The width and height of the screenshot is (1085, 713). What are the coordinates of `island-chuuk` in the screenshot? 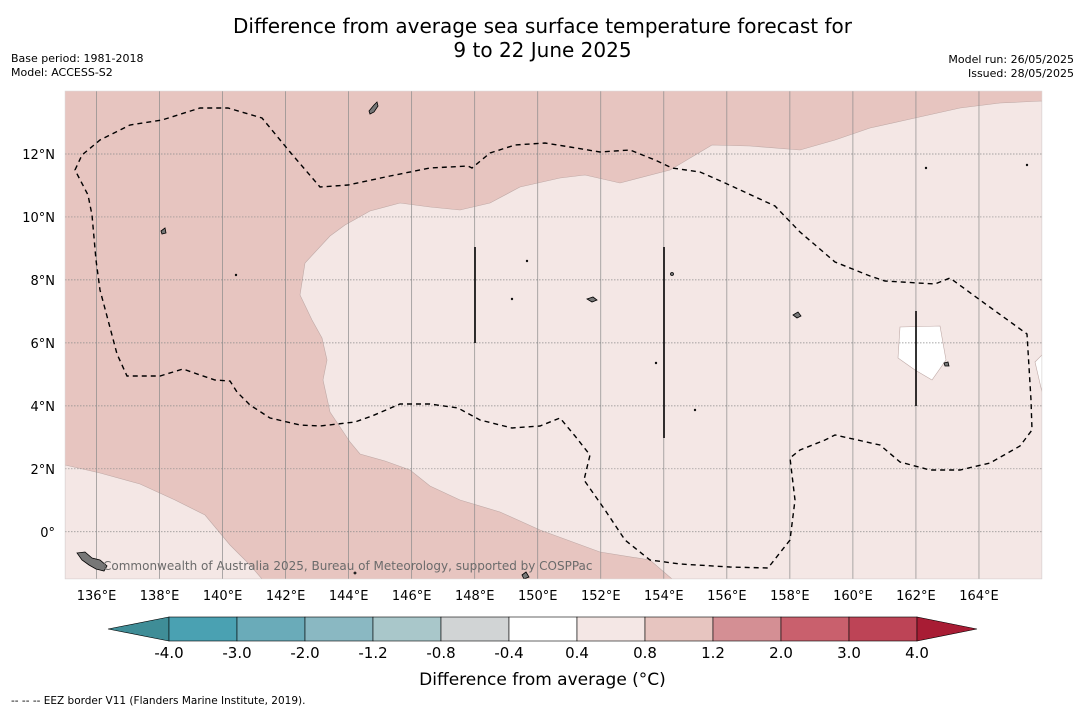 It's located at (592, 299).